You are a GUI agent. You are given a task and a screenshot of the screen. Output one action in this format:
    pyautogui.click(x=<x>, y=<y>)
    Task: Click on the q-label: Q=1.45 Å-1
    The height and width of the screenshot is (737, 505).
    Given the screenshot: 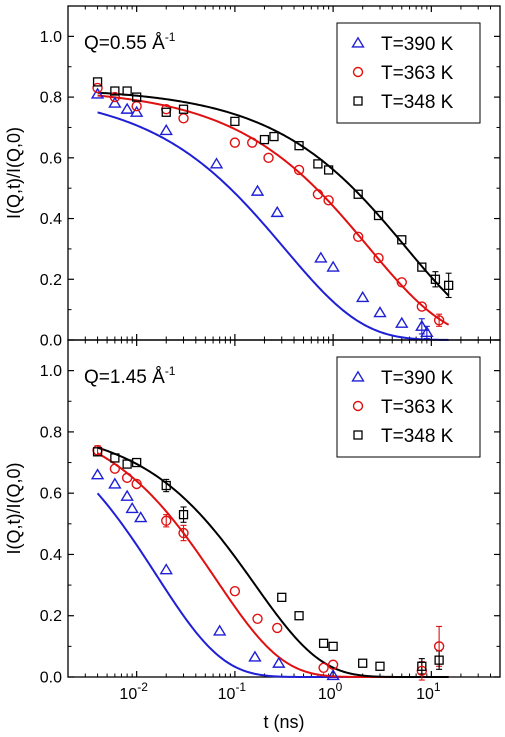 What is the action you would take?
    pyautogui.click(x=130, y=376)
    